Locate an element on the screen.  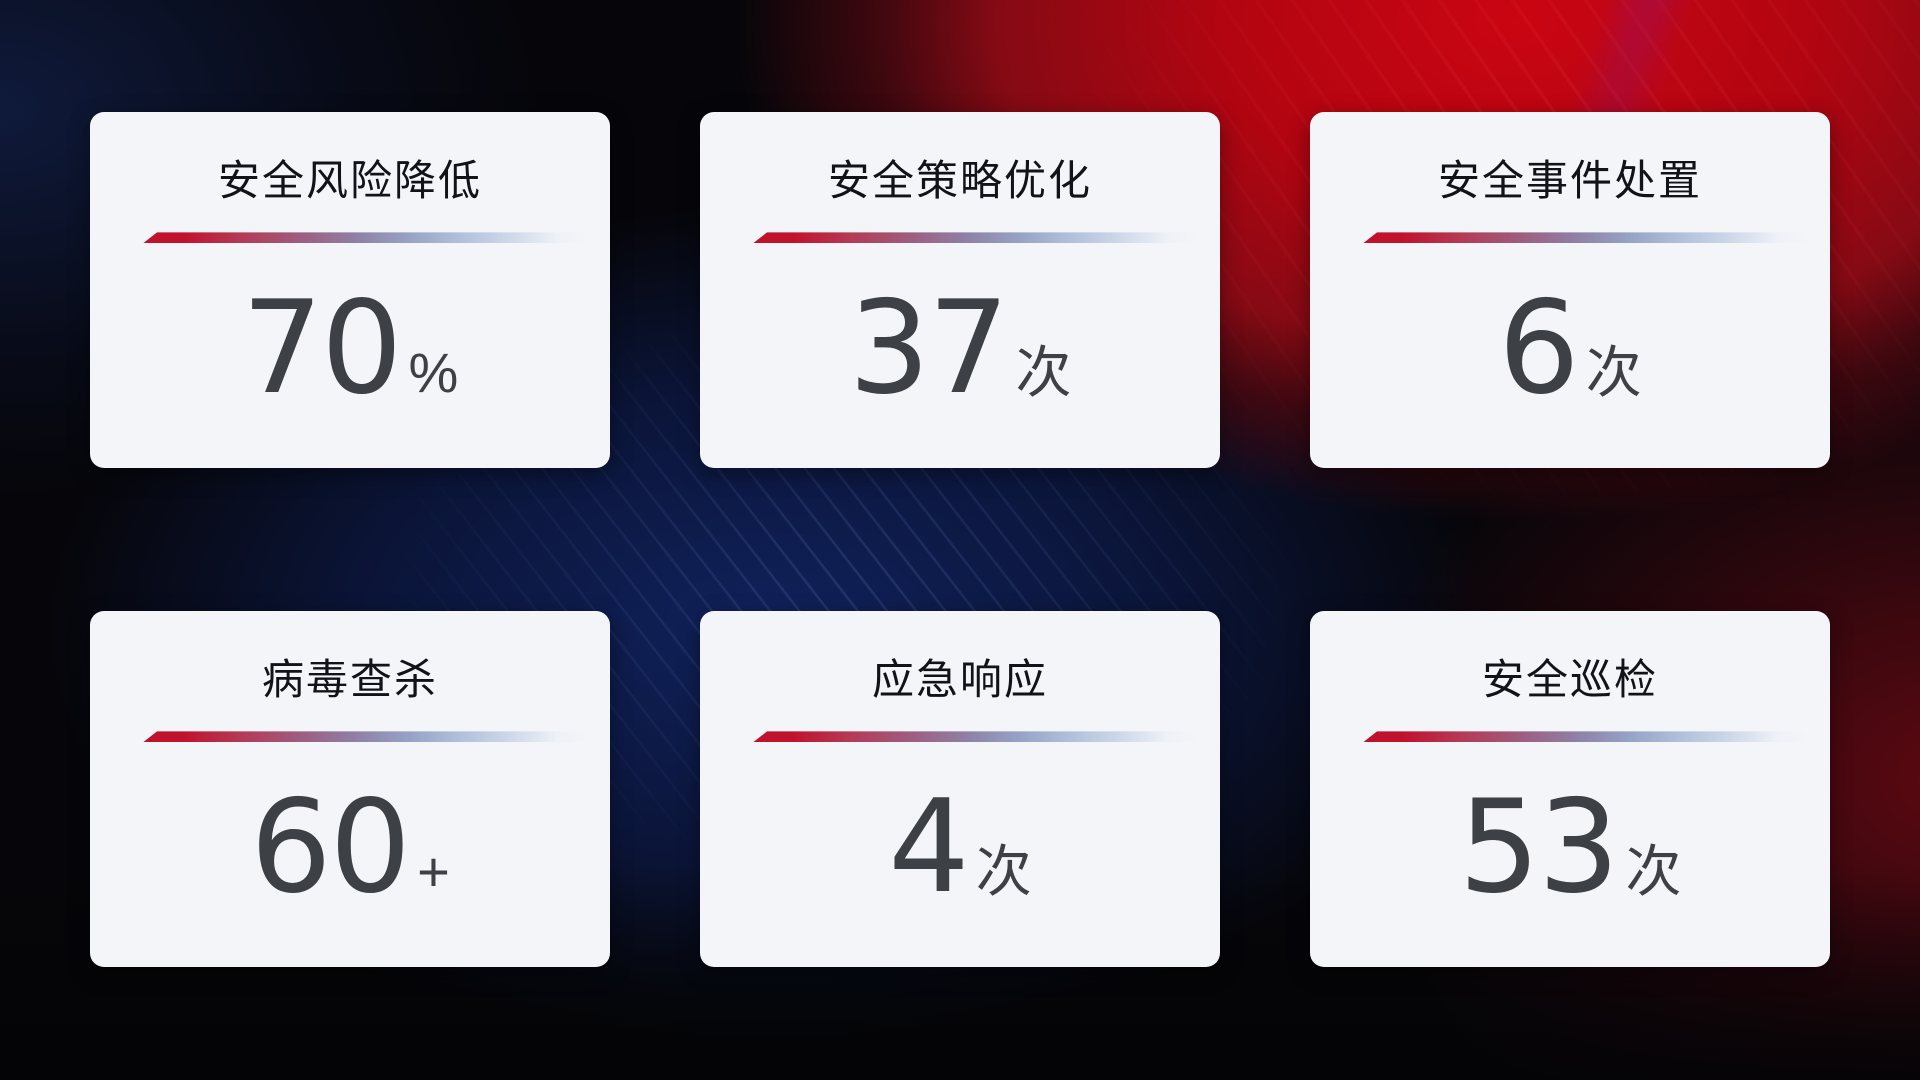
stat-value-row: 37 次 is located at coordinates (960, 355).